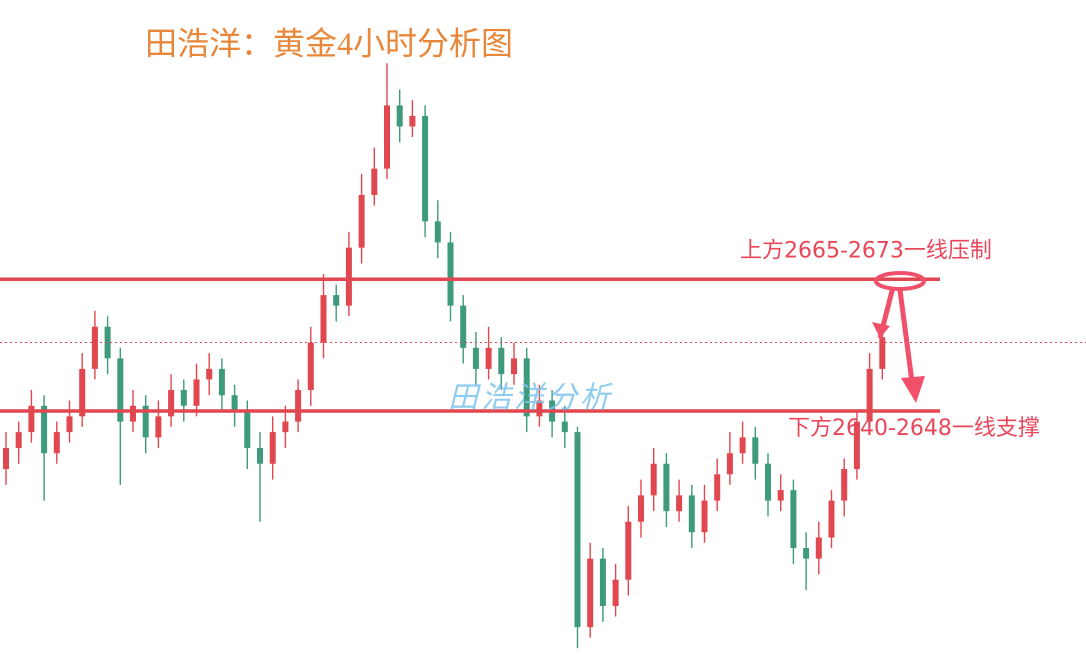  I want to click on arrow-down, so click(906, 336).